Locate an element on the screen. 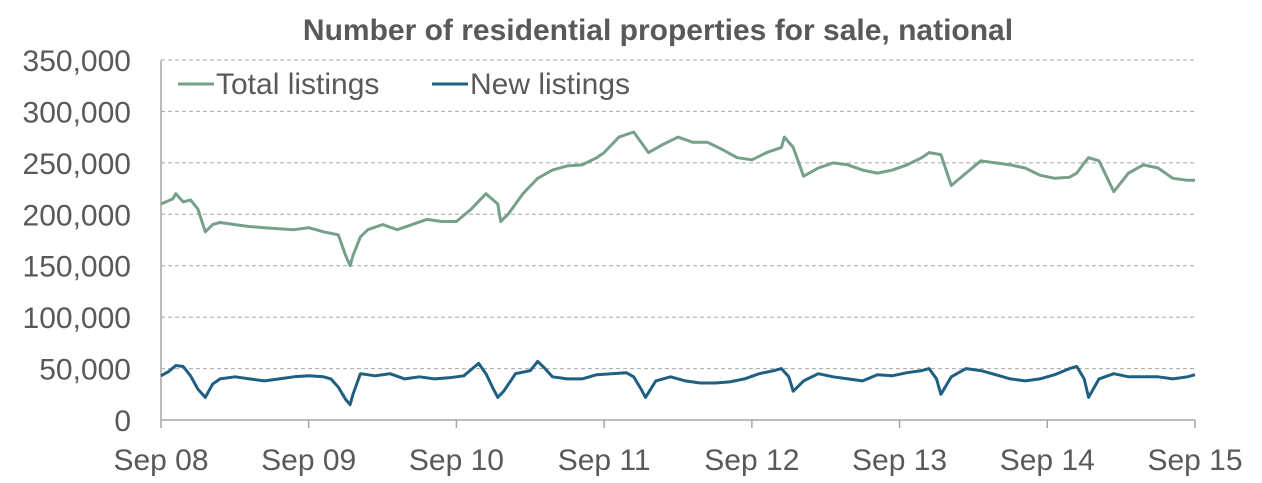 This screenshot has width=1262, height=483. legend-label: New listings is located at coordinates (550, 84).